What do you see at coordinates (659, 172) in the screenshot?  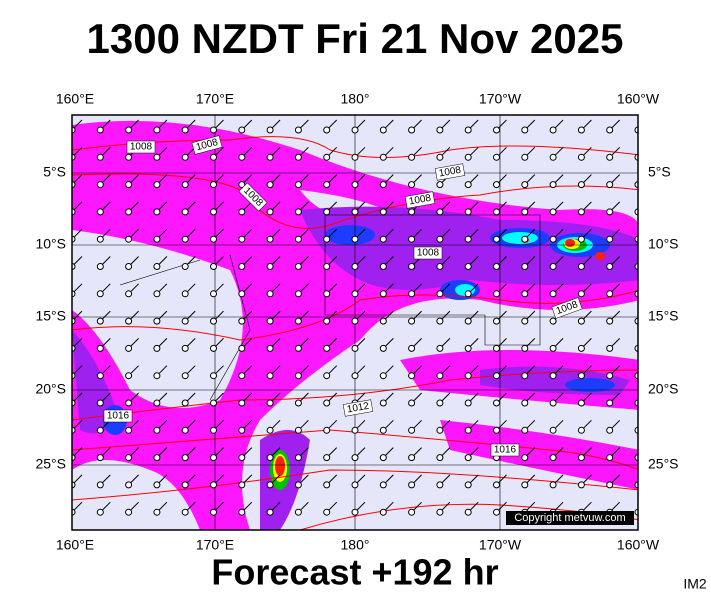 I see `lat-label: 5°S` at bounding box center [659, 172].